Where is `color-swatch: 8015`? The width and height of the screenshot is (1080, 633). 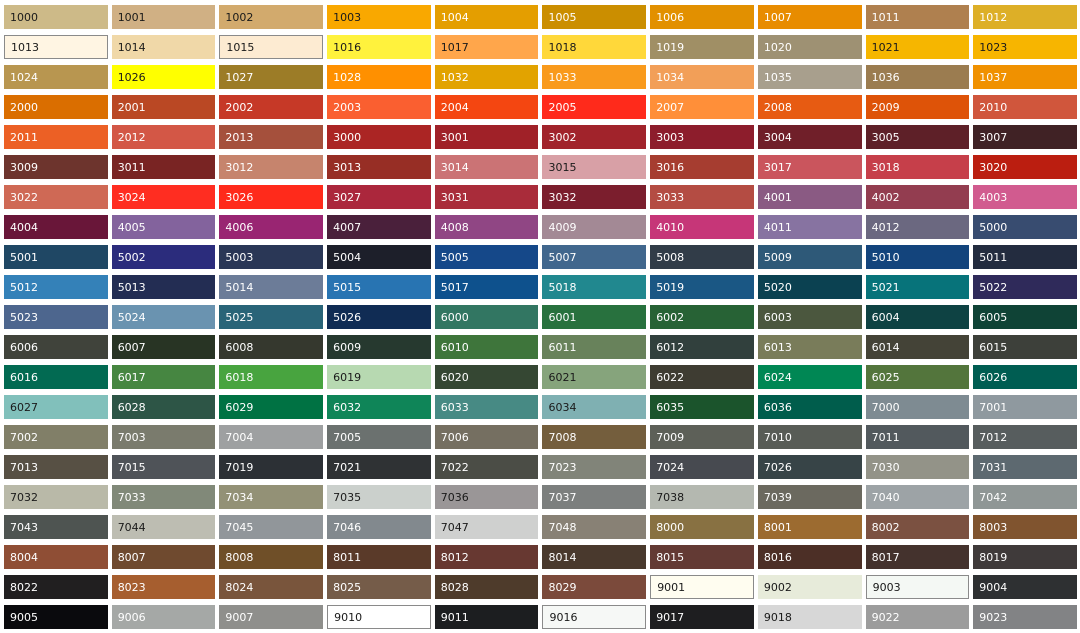 color-swatch: 8015 is located at coordinates (702, 557).